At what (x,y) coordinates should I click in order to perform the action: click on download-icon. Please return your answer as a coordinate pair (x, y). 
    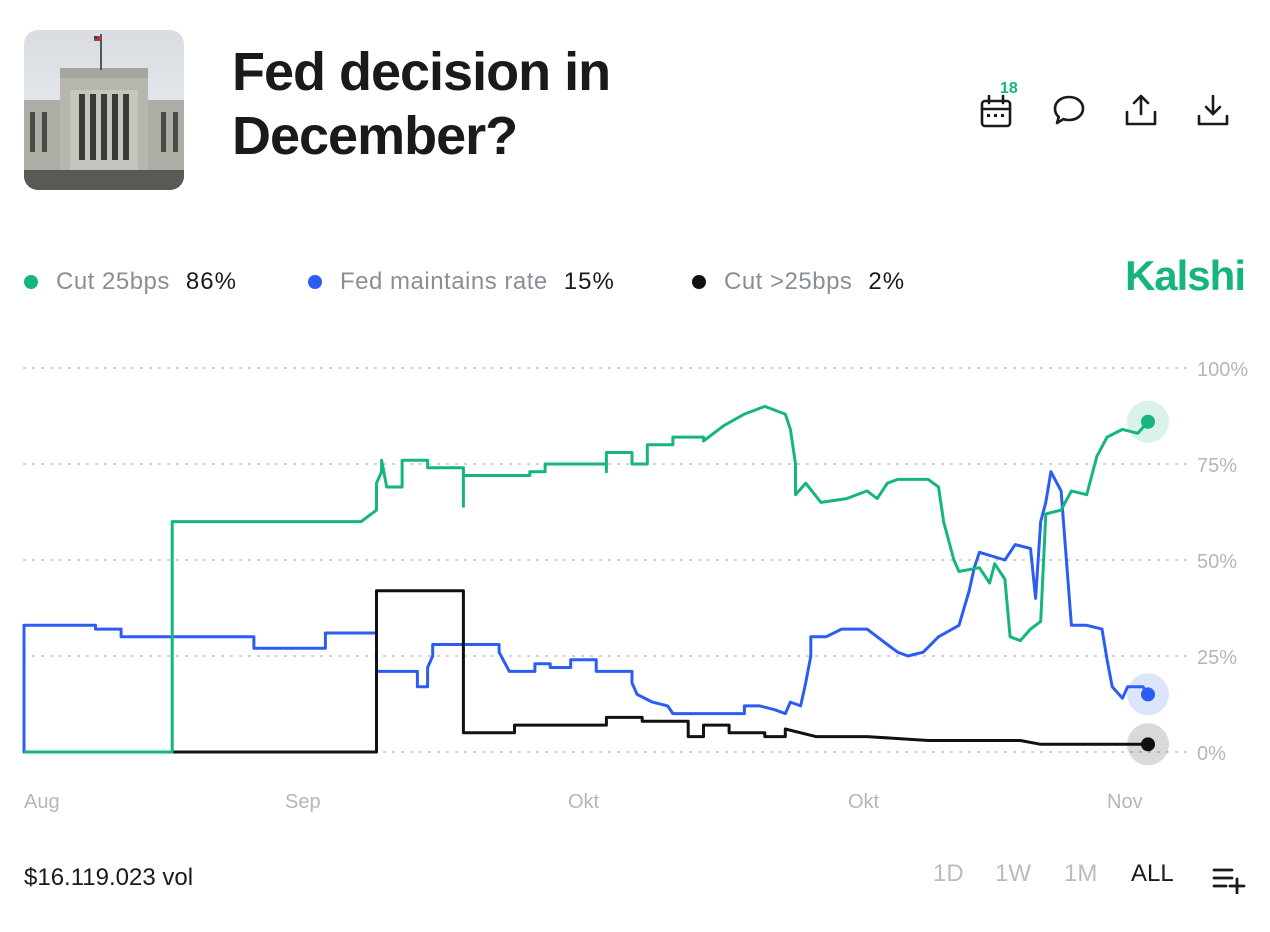
    Looking at the image, I should click on (1213, 110).